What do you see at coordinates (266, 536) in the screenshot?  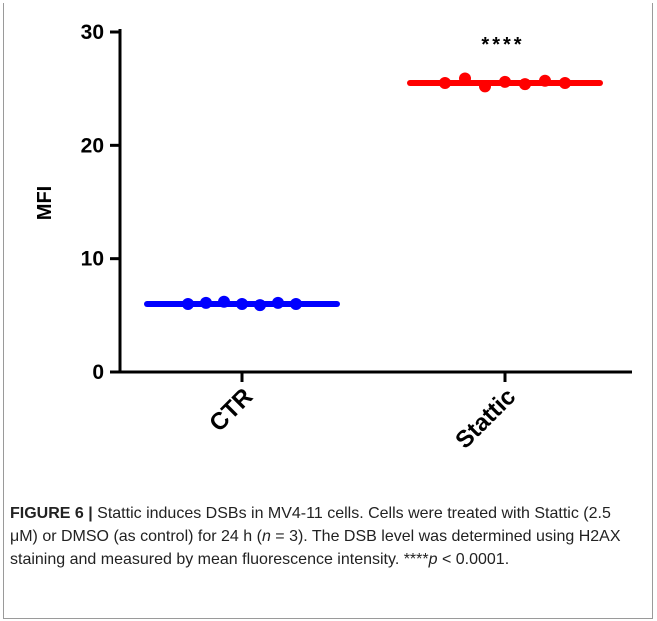 I see `caption-n-symbol: n` at bounding box center [266, 536].